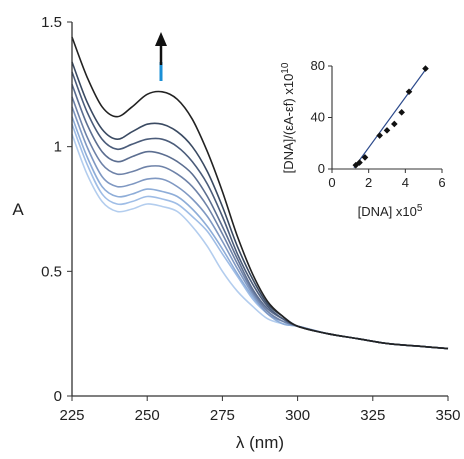 The image size is (464, 459). Describe the element at coordinates (321, 168) in the screenshot. I see `inset-y-tick-label: 0` at that location.